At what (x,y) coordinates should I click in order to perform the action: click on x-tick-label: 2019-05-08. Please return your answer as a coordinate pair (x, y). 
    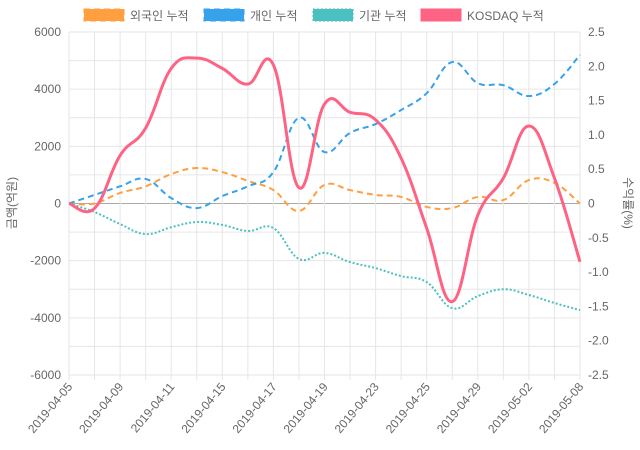
    Looking at the image, I should click on (561, 408).